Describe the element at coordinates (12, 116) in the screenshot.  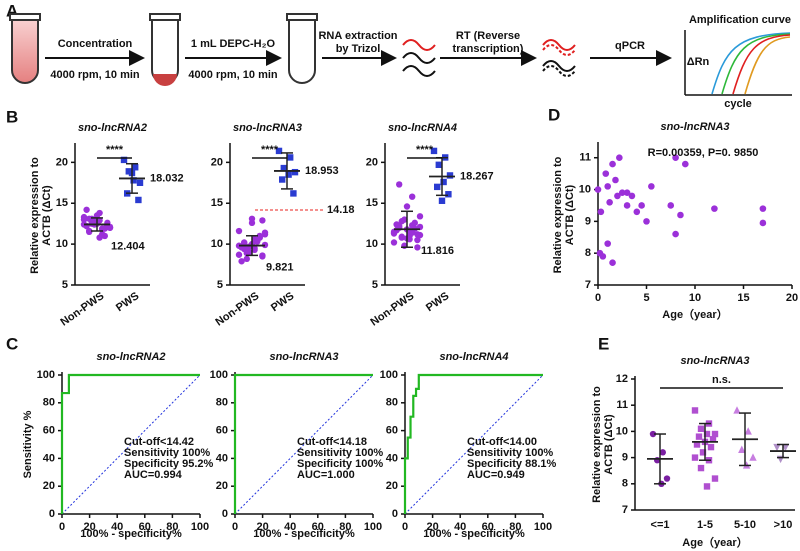
I see `panel-label: B` at that location.